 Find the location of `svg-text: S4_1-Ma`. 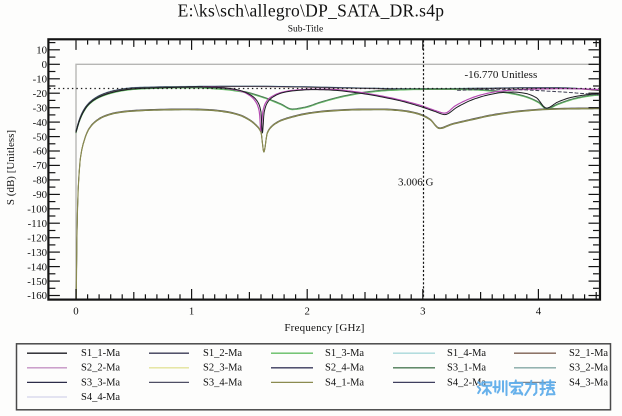

svg-text: S4_1-Ma is located at coordinates (344, 382).